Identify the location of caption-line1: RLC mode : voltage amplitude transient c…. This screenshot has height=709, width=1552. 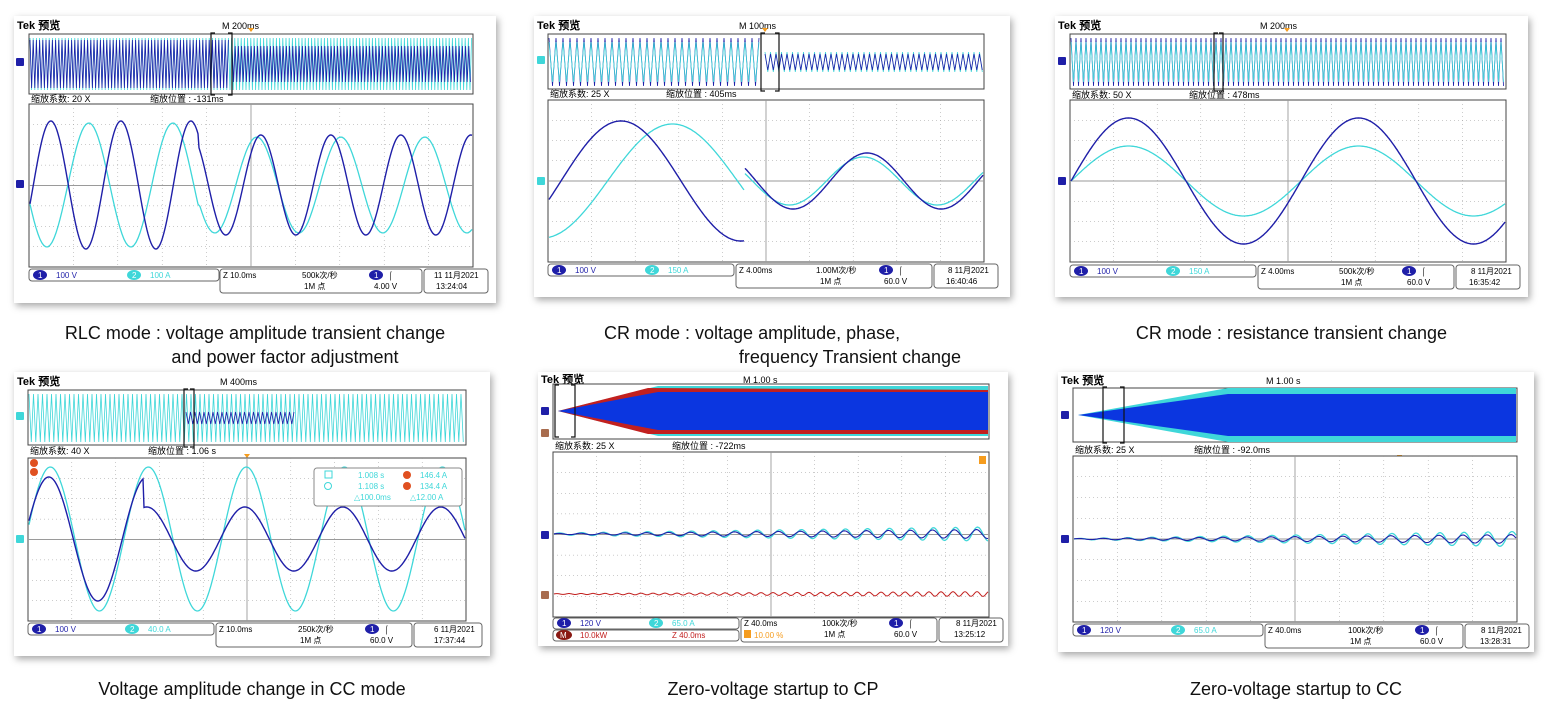
(255, 333).